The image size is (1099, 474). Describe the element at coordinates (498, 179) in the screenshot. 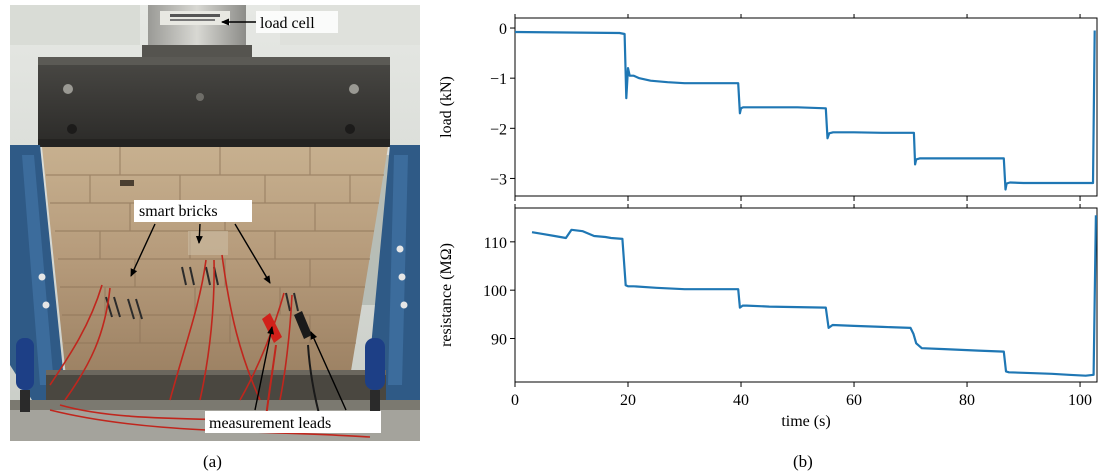

I see `load-ytick-label-3: −3` at that location.